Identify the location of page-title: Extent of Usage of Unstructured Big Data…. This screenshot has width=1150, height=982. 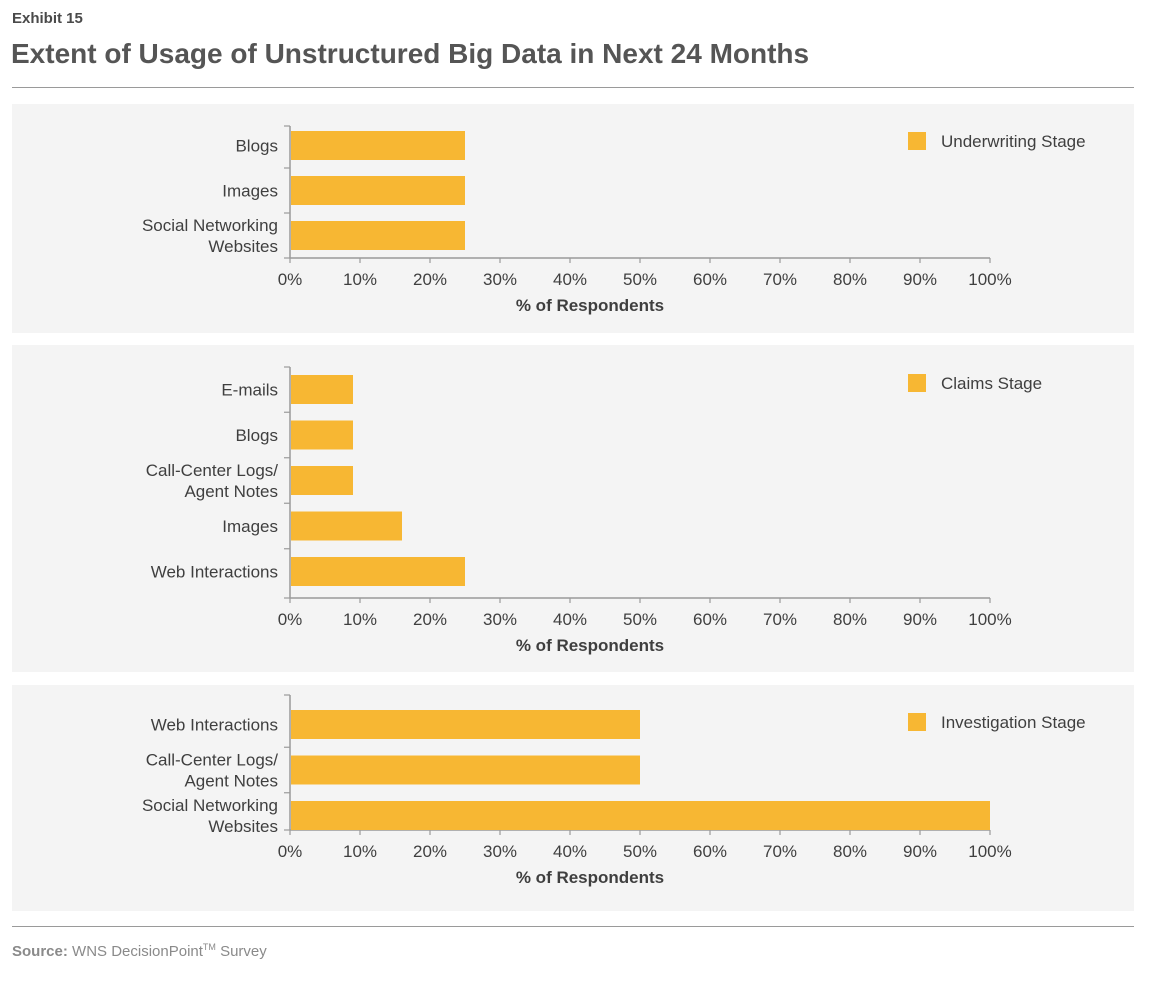
(410, 53).